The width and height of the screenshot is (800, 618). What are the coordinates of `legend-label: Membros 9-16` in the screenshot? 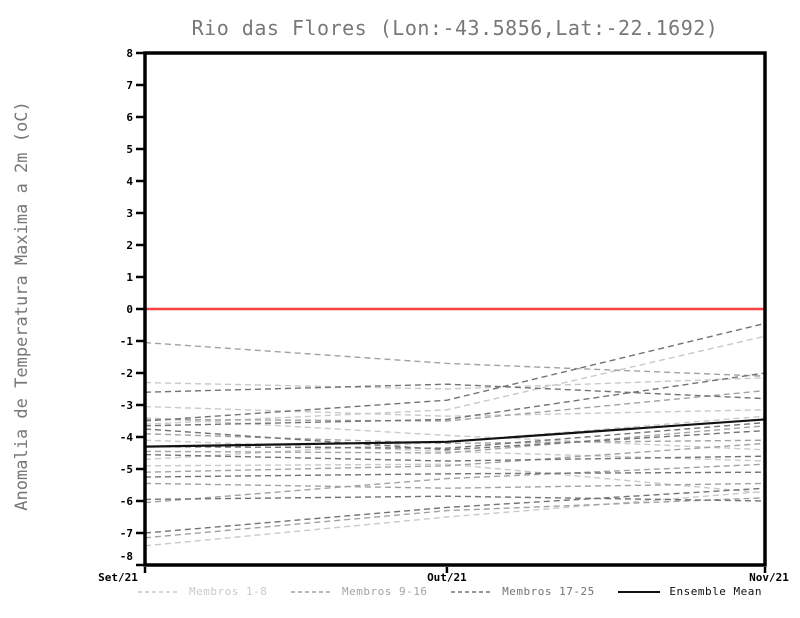 It's located at (385, 591).